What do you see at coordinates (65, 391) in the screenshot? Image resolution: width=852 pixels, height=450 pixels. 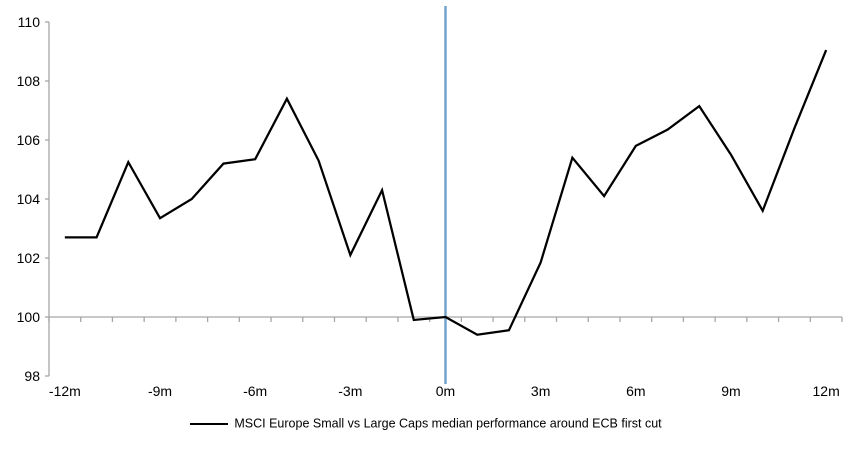 I see `x-axis-label: -12m` at bounding box center [65, 391].